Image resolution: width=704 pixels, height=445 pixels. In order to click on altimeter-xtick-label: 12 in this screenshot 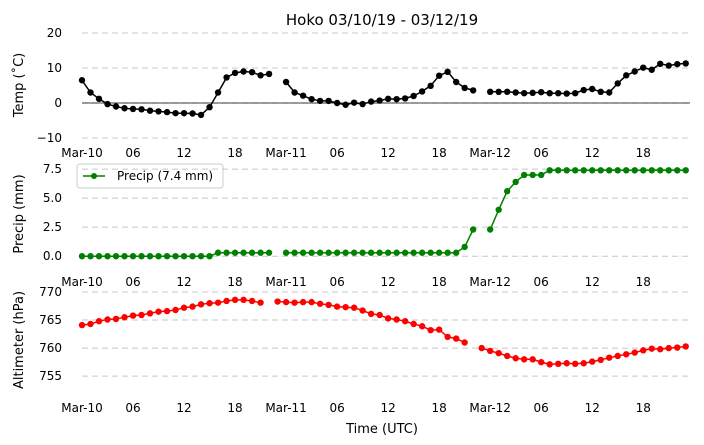, I will do `click(592, 408)`.